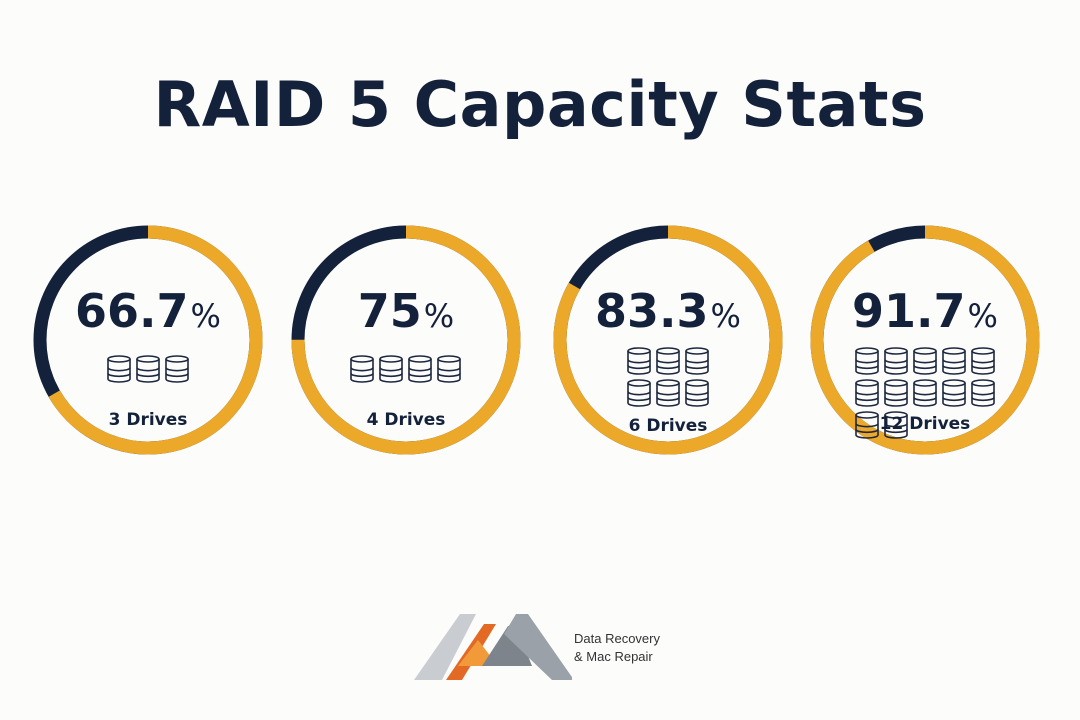 This screenshot has width=1080, height=720. I want to click on drive-count-label: 3 Drives, so click(148, 420).